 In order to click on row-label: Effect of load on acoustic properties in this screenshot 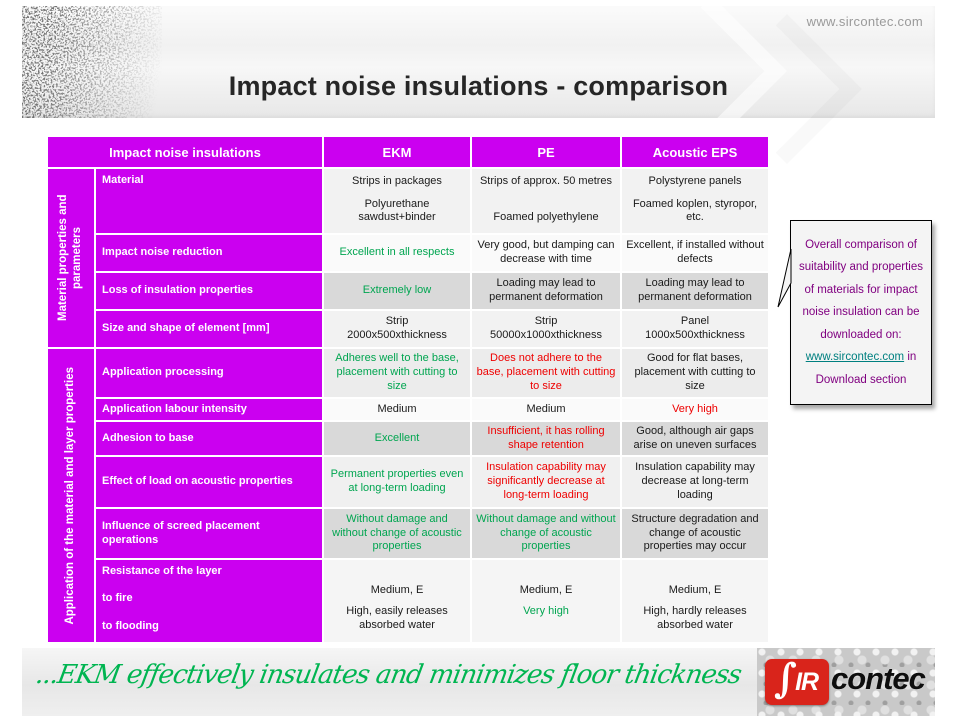, I will do `click(209, 482)`.